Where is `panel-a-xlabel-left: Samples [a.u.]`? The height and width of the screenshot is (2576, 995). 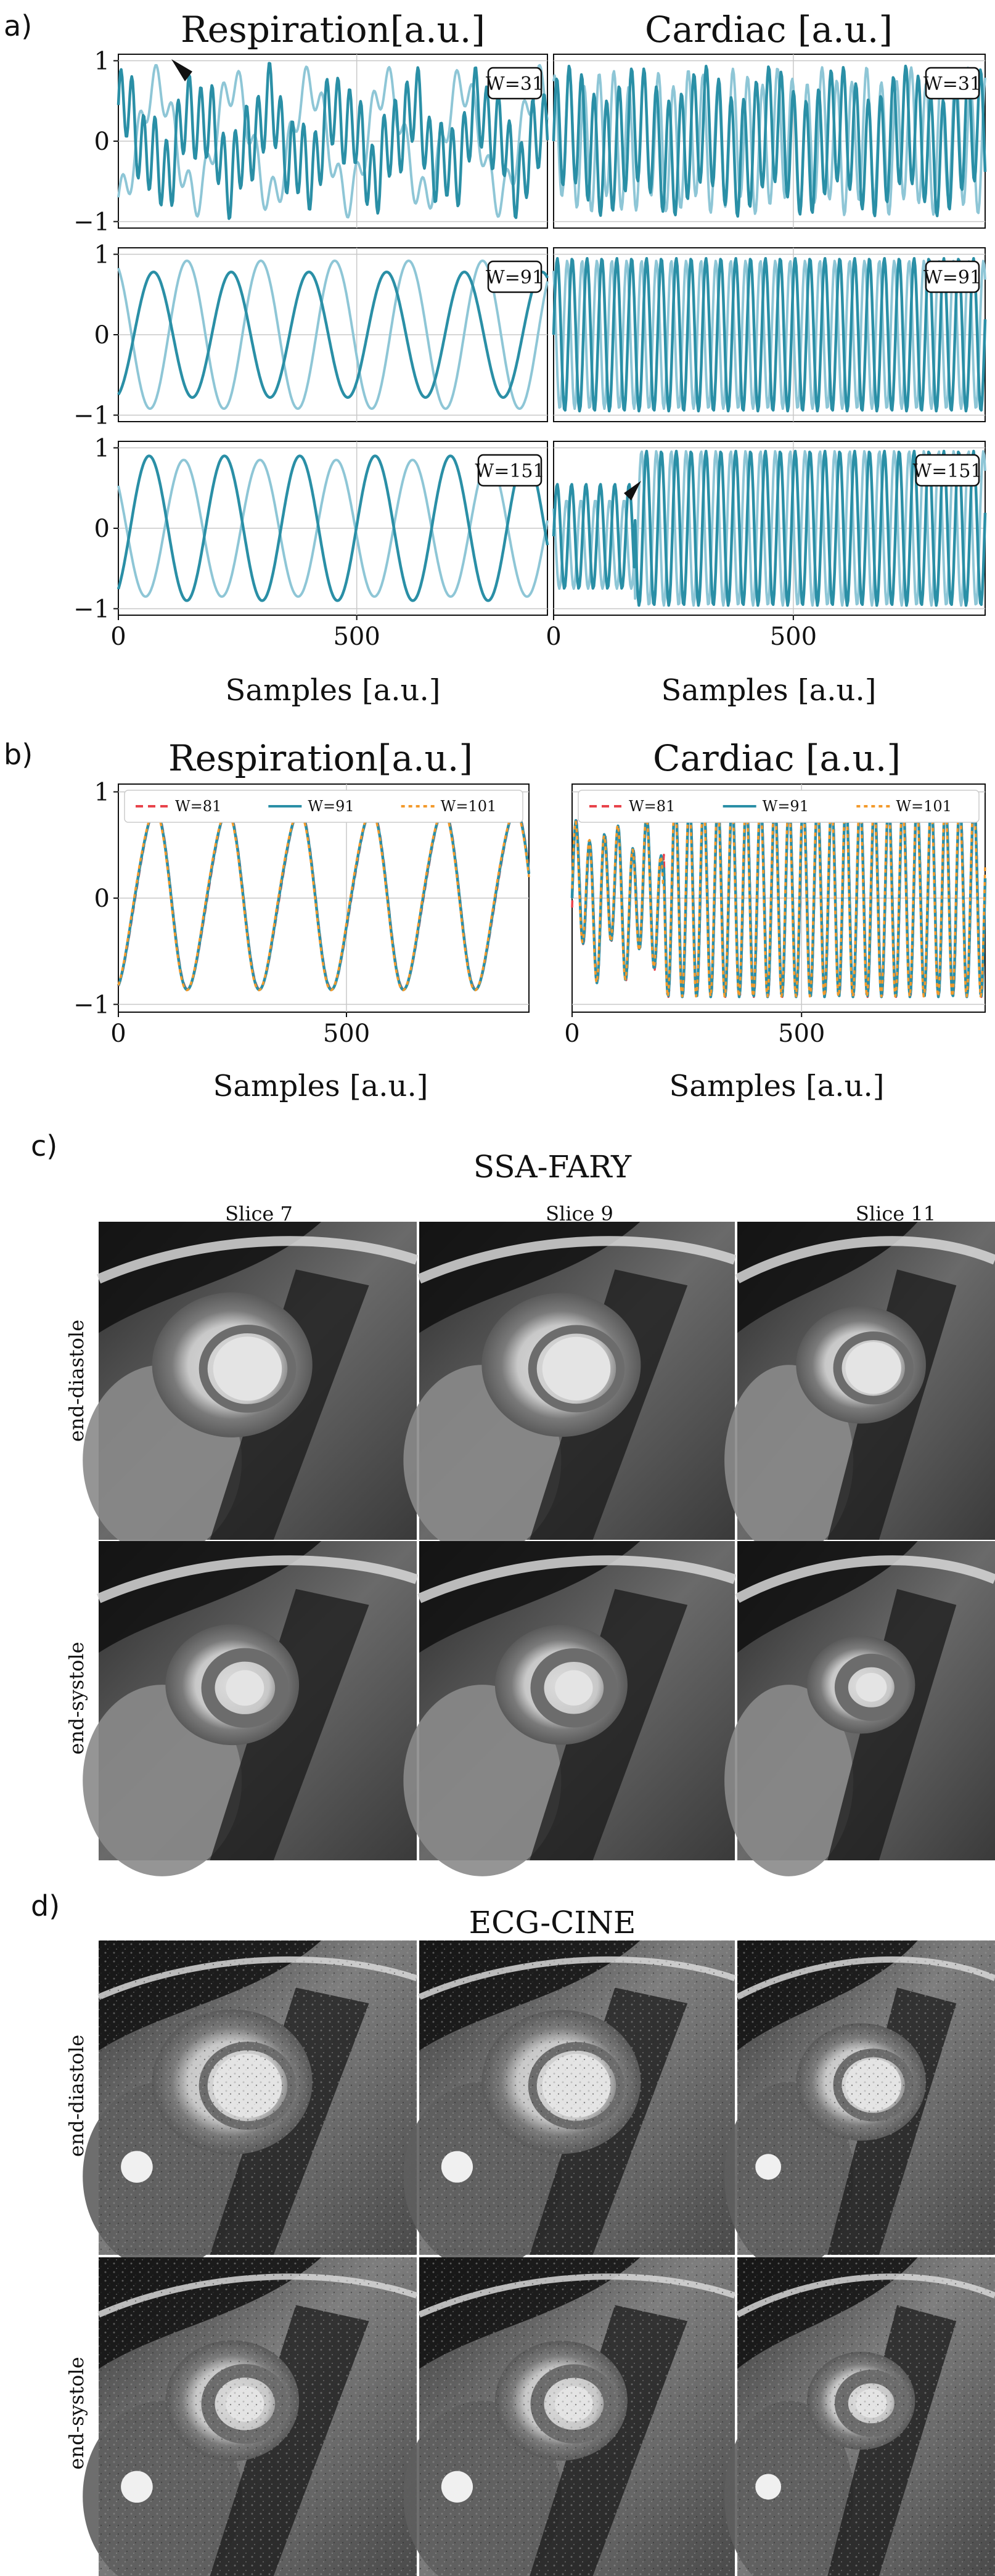
panel-a-xlabel-left: Samples [a.u.] is located at coordinates (333, 690).